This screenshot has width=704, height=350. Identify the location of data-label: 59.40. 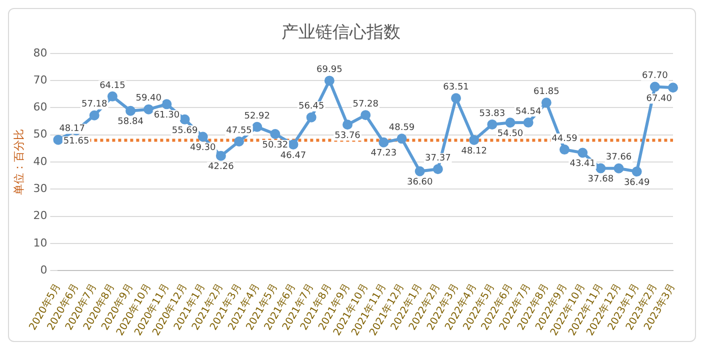
(149, 99).